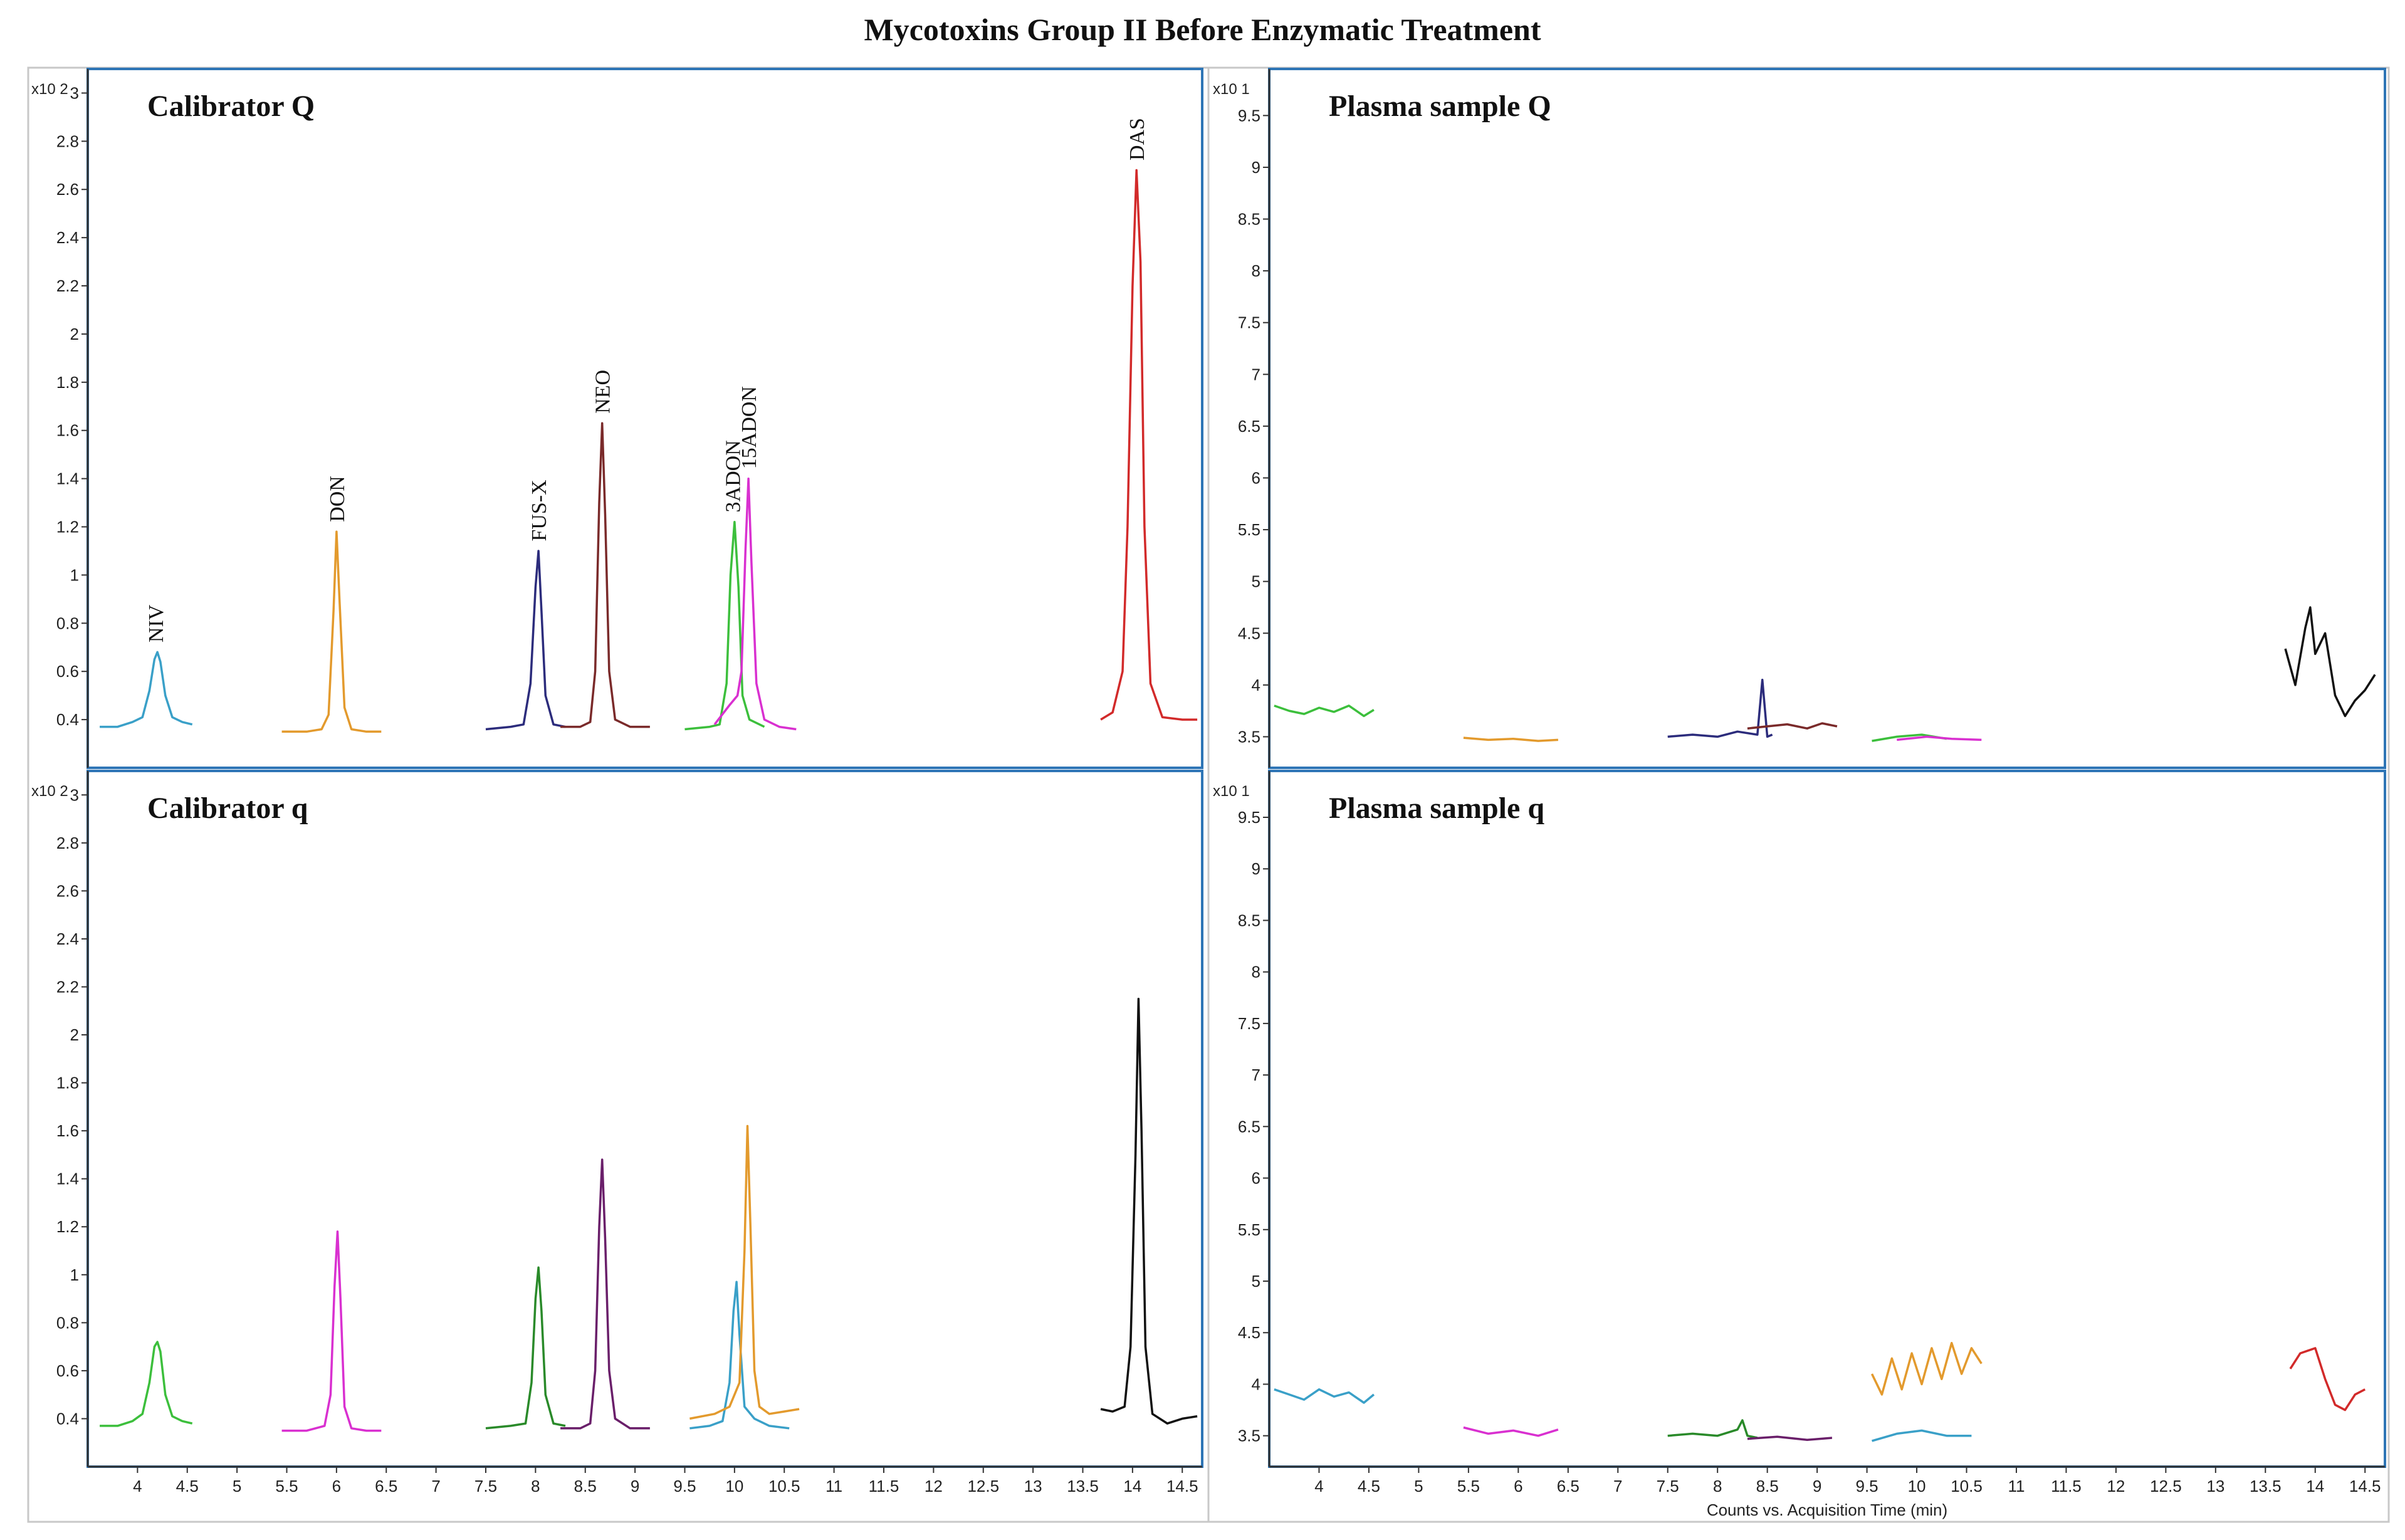 The height and width of the screenshot is (1540, 2405). What do you see at coordinates (750, 427) in the screenshot?
I see `peak-label: 15ADON` at bounding box center [750, 427].